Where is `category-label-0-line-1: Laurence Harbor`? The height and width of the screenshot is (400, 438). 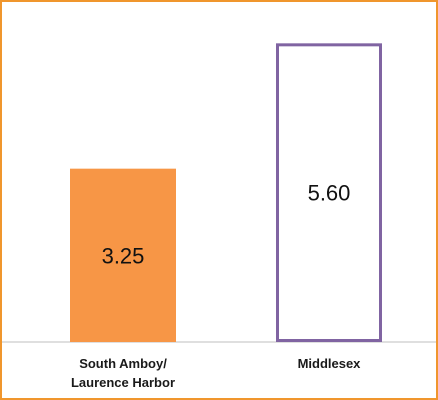 category-label-0-line-1: Laurence Harbor is located at coordinates (123, 382).